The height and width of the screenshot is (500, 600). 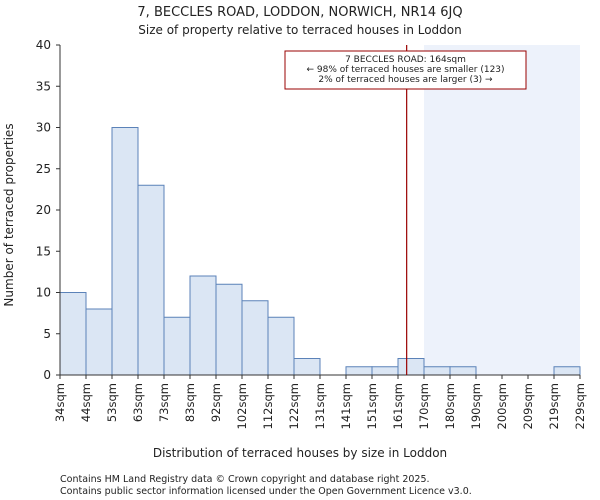 What do you see at coordinates (307, 367) in the screenshot?
I see `bar-122sqm` at bounding box center [307, 367].